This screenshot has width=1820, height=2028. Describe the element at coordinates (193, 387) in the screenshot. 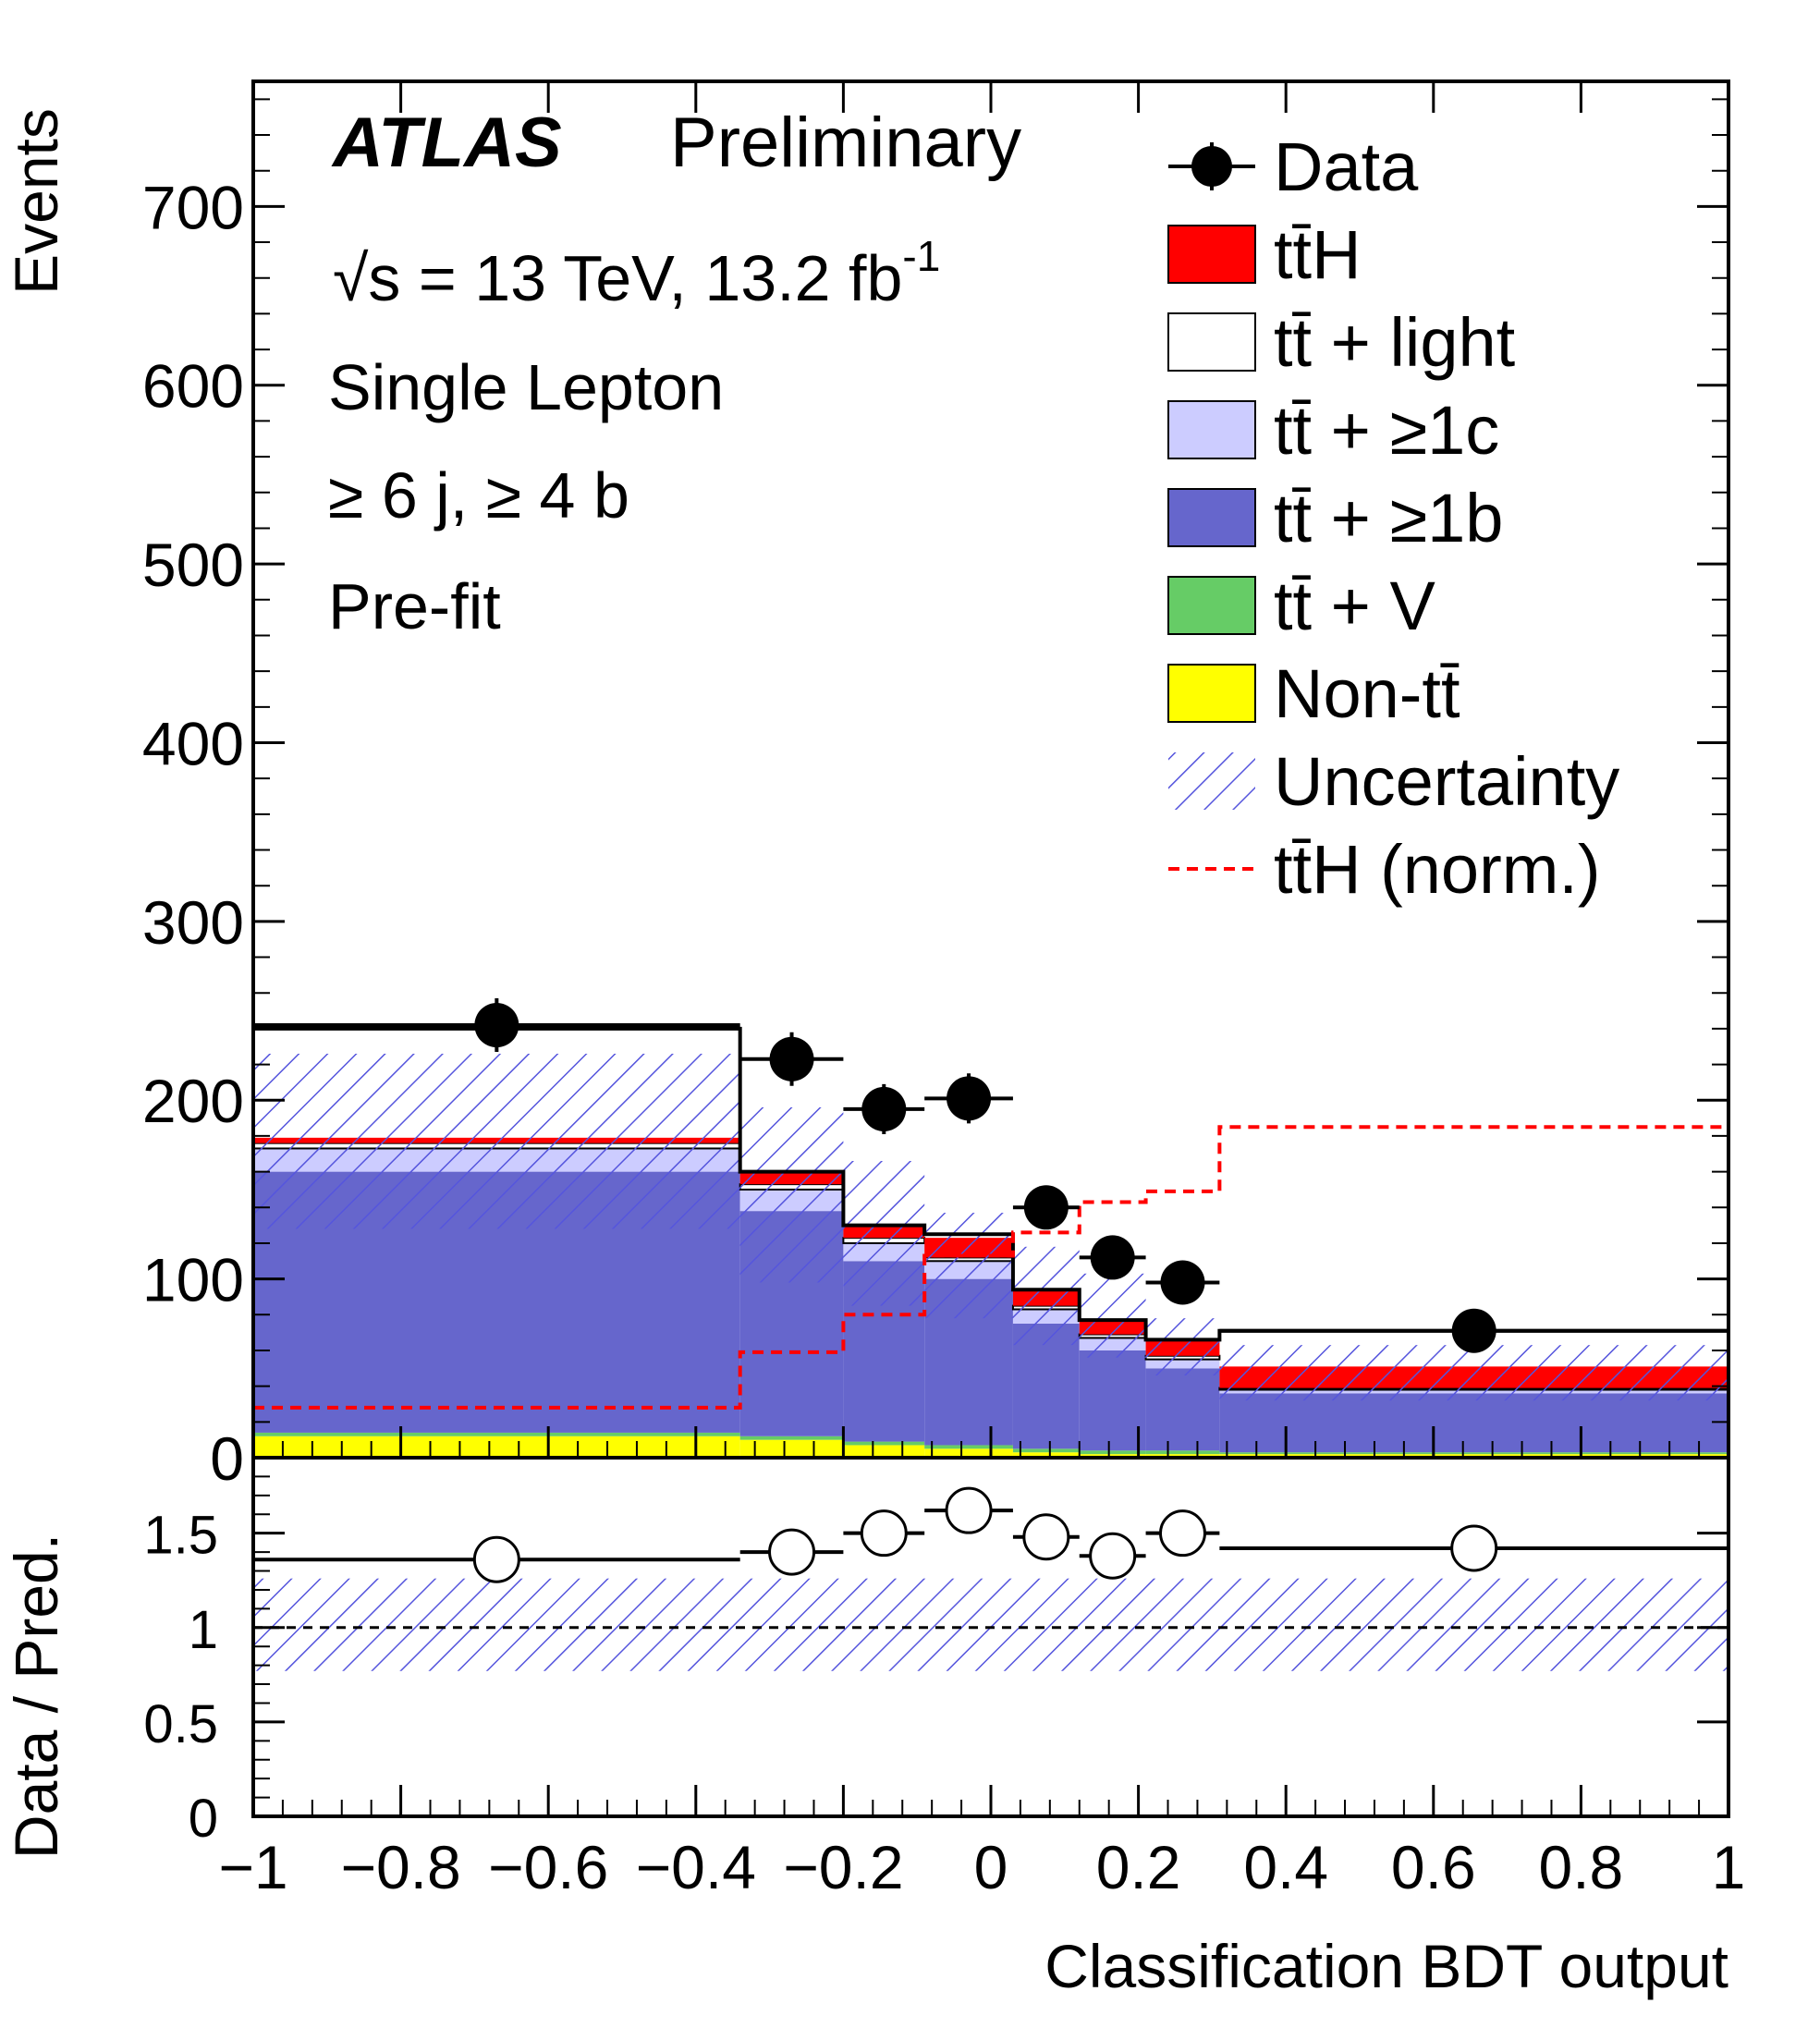

I see `main-ytick-label-6: 600` at that location.